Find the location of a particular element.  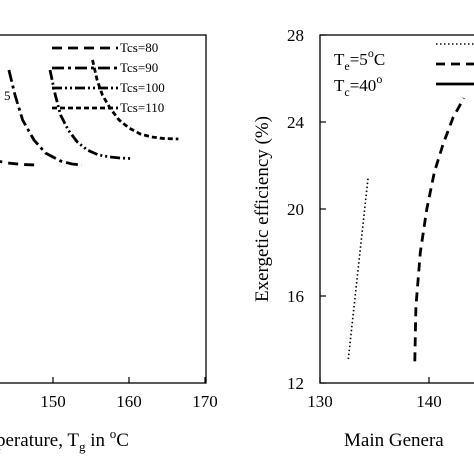

right-x-tick-label: 140 is located at coordinates (429, 401).